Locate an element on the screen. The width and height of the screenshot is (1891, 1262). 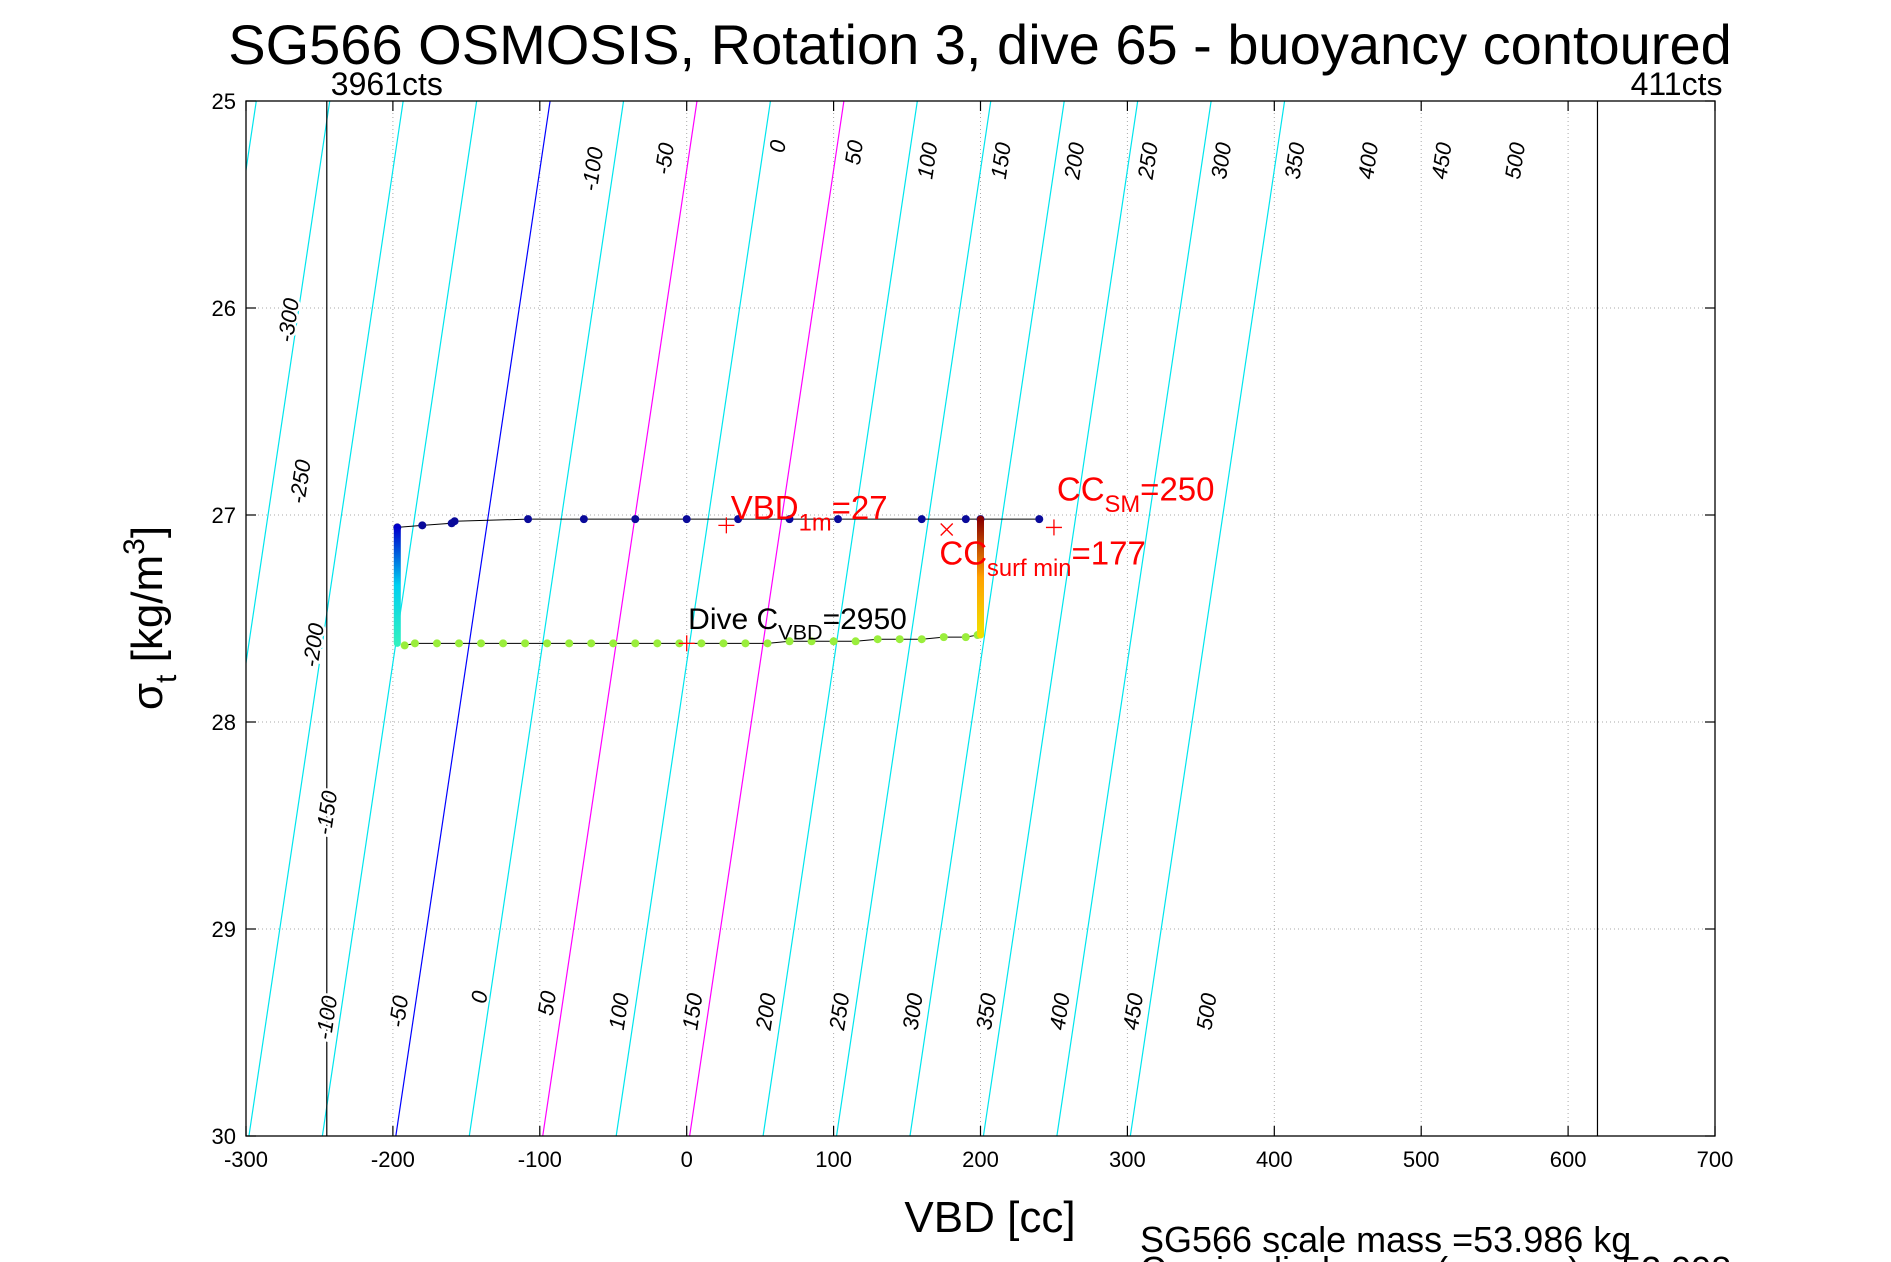
marker-stroke is located at coordinates (947, 529).